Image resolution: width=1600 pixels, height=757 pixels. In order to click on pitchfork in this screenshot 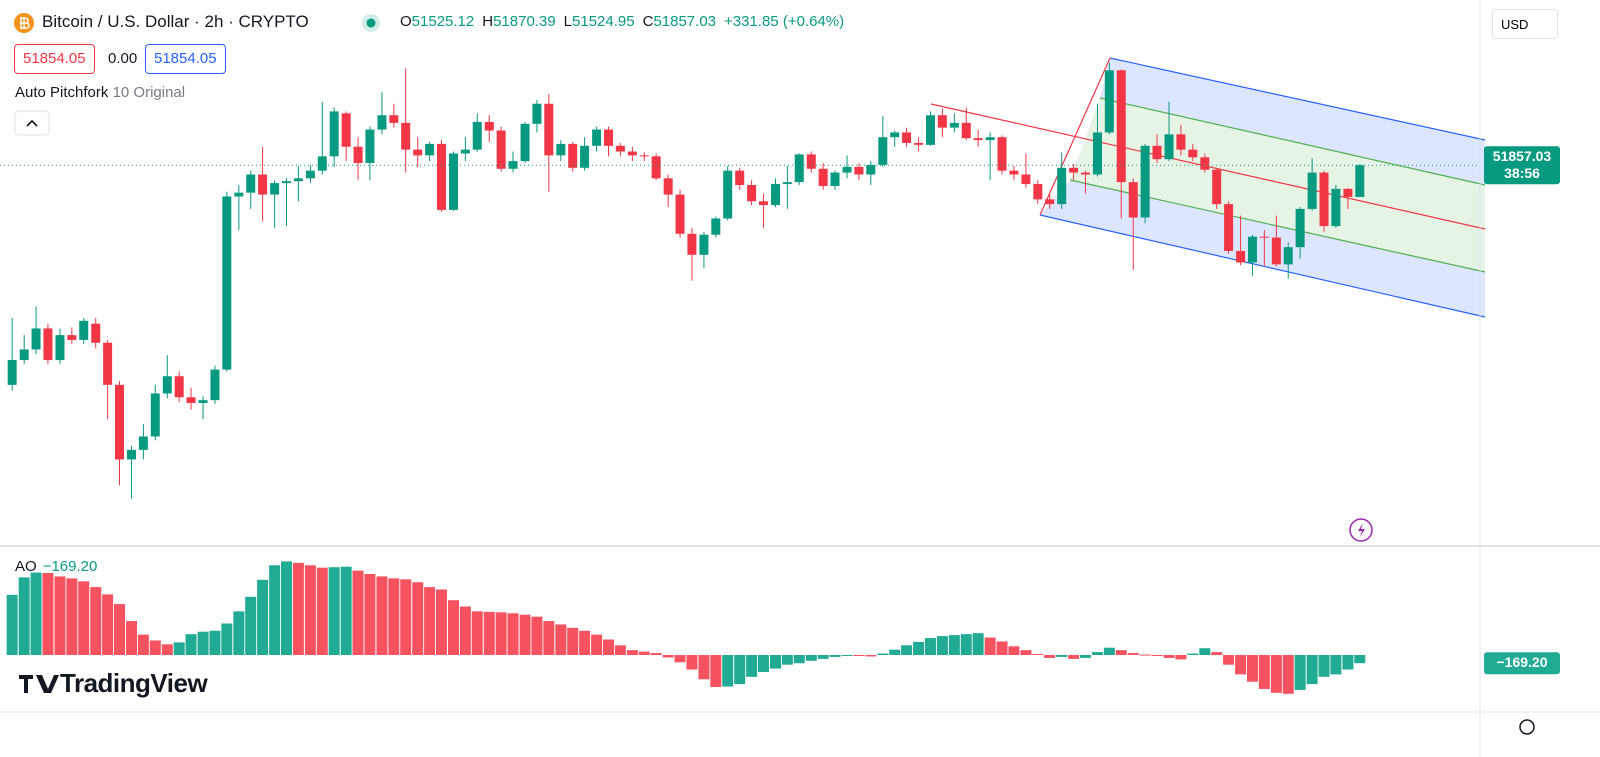, I will do `click(1208, 187)`.